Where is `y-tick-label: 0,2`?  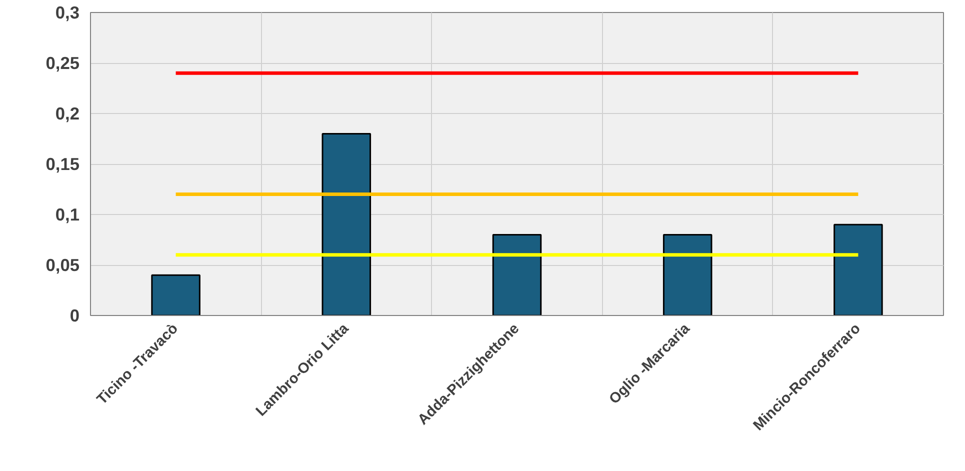 y-tick-label: 0,2 is located at coordinates (67, 114).